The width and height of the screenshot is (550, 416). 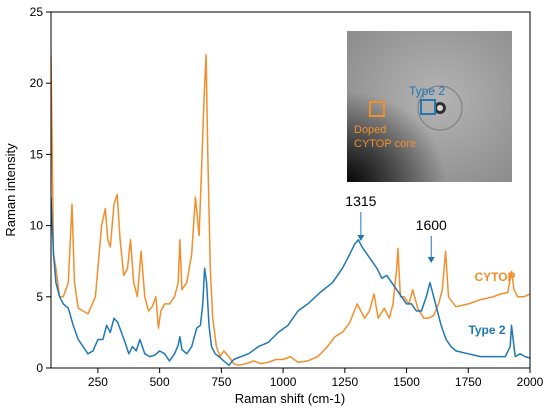 I want to click on inset-core-marker, so click(x=377, y=109).